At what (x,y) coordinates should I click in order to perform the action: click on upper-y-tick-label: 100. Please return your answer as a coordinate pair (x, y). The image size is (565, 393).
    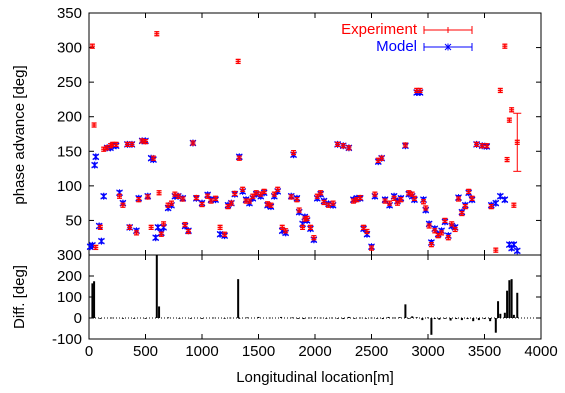
    Looking at the image, I should click on (69, 186).